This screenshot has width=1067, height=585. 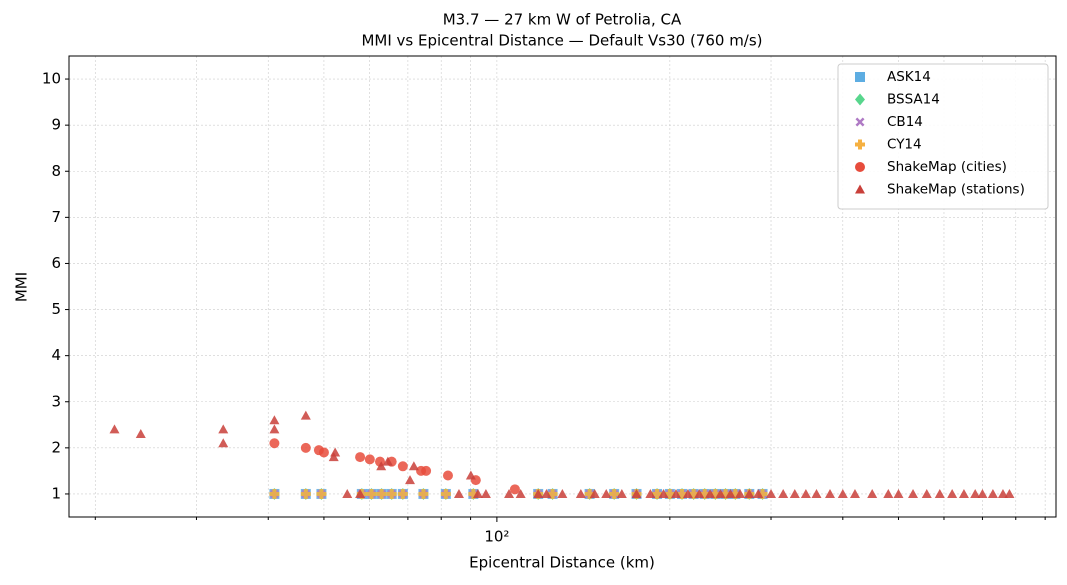 I want to click on y-tick-label: 9, so click(x=56, y=125).